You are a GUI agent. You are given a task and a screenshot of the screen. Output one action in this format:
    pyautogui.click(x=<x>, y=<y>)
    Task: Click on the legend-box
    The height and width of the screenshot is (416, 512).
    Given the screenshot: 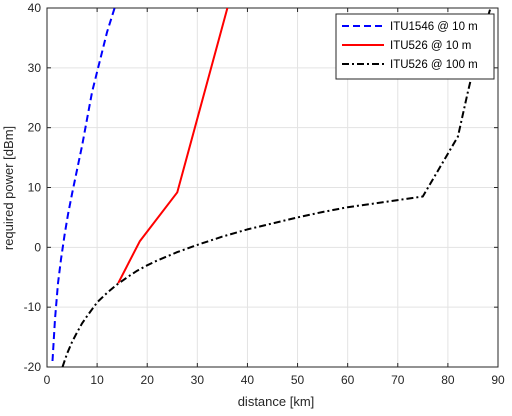 What is the action you would take?
    pyautogui.click(x=415, y=46)
    